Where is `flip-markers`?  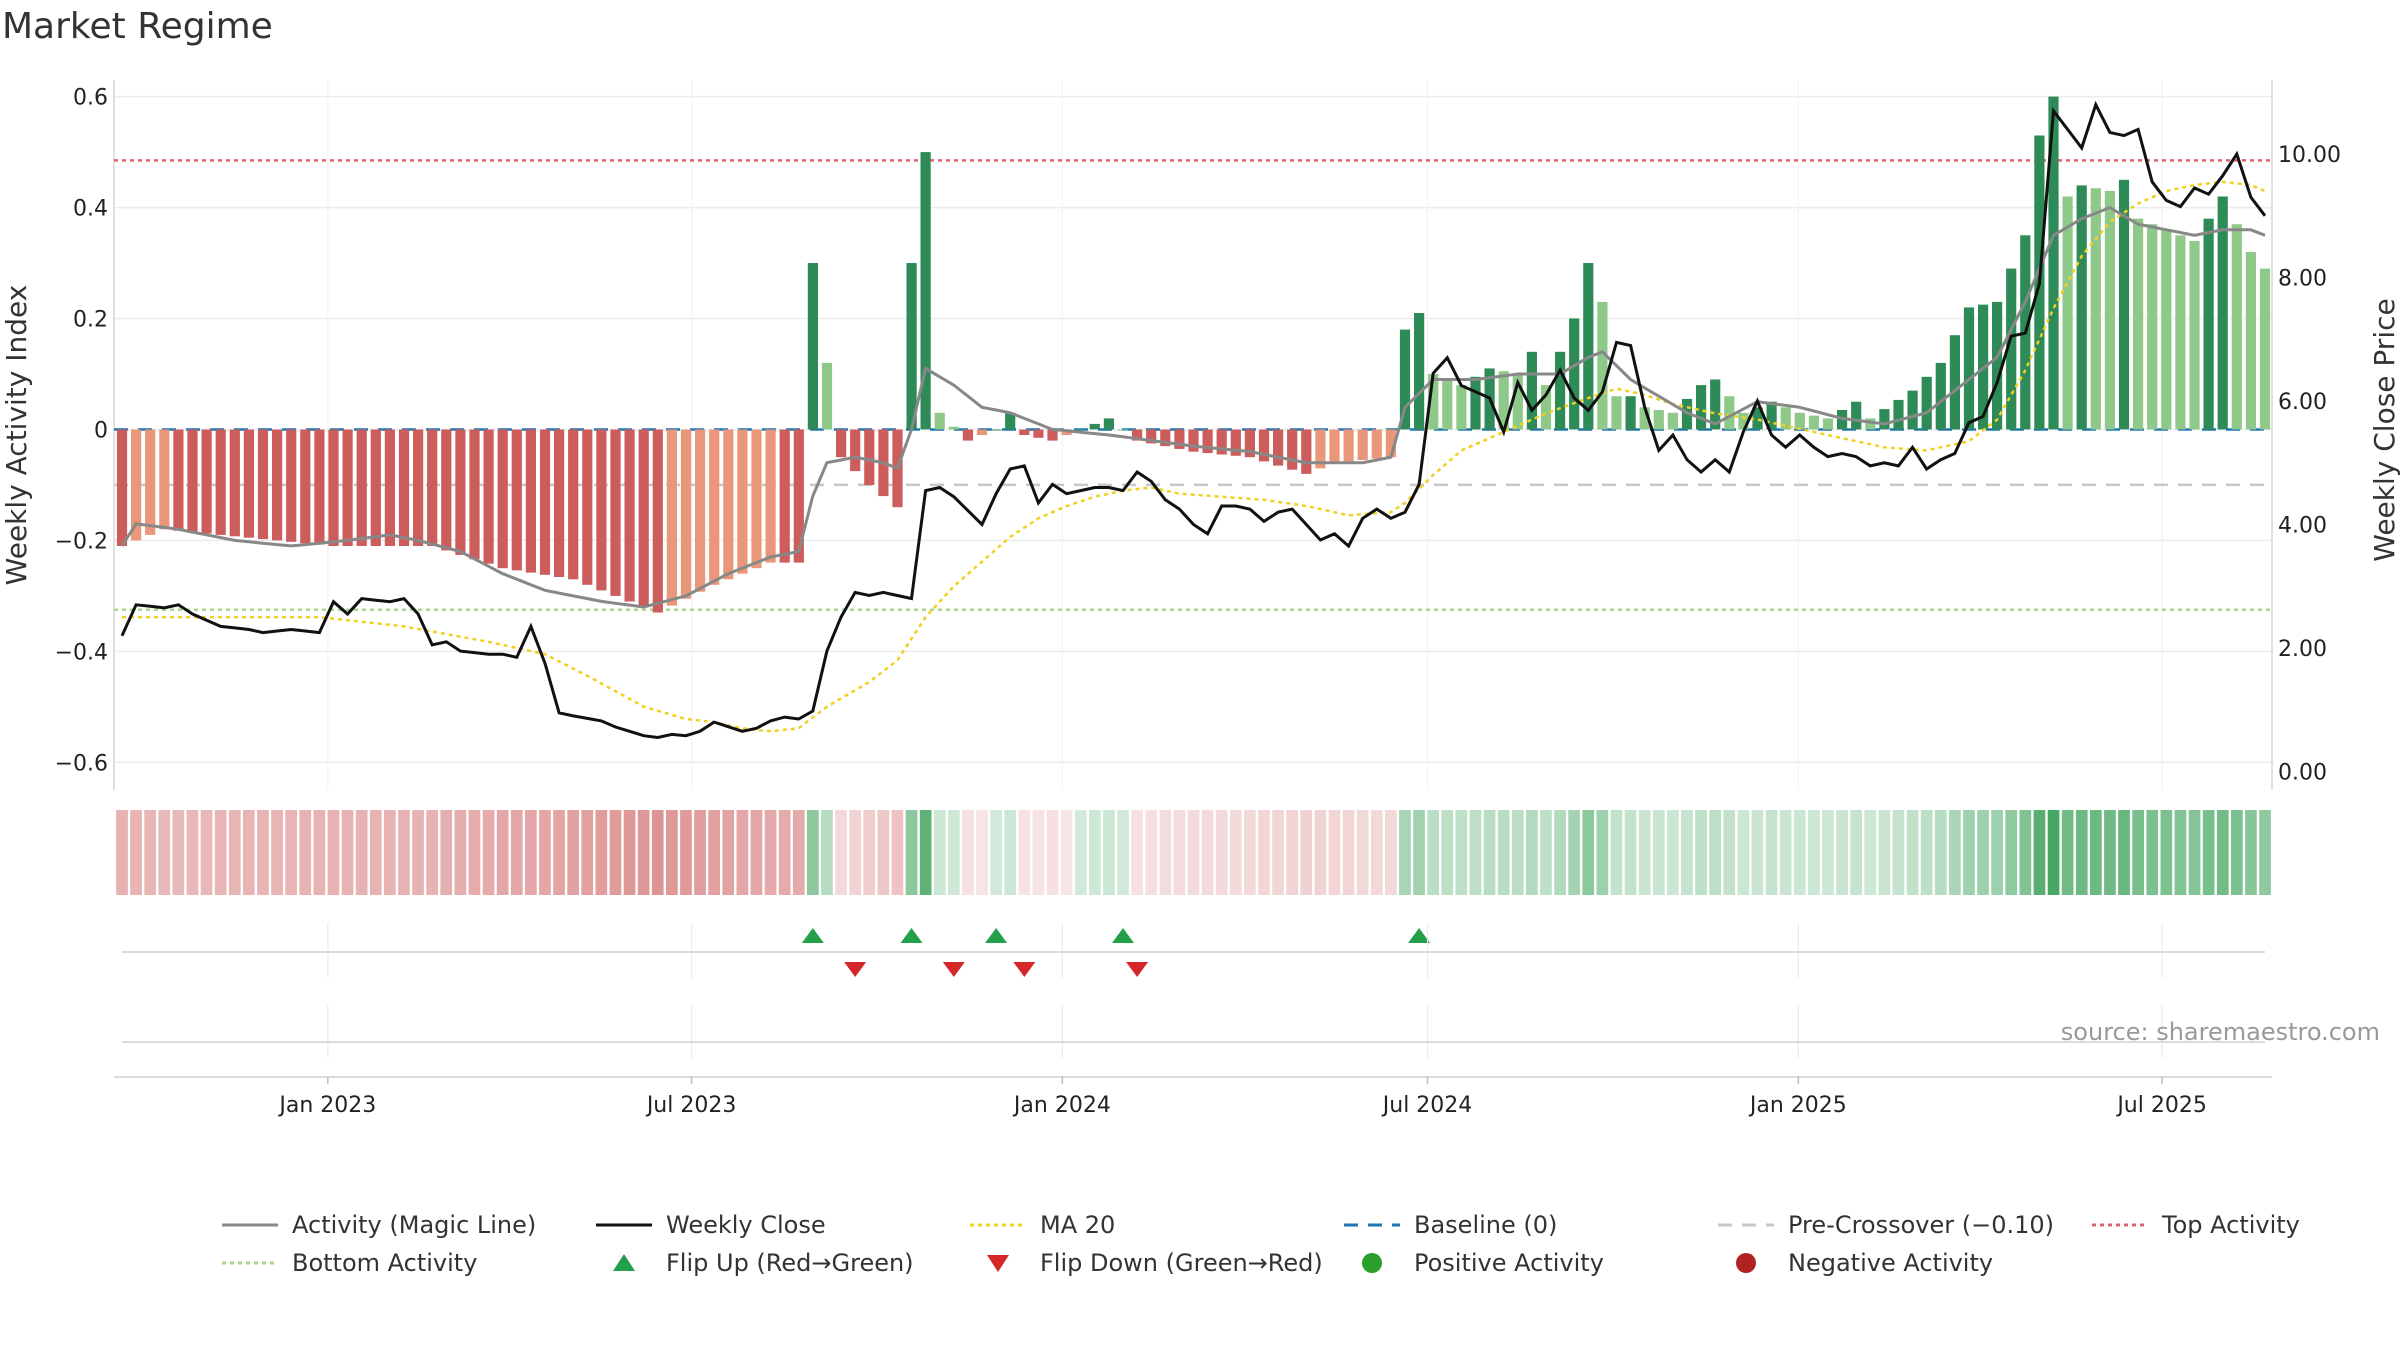 flip-markers is located at coordinates (1116, 952).